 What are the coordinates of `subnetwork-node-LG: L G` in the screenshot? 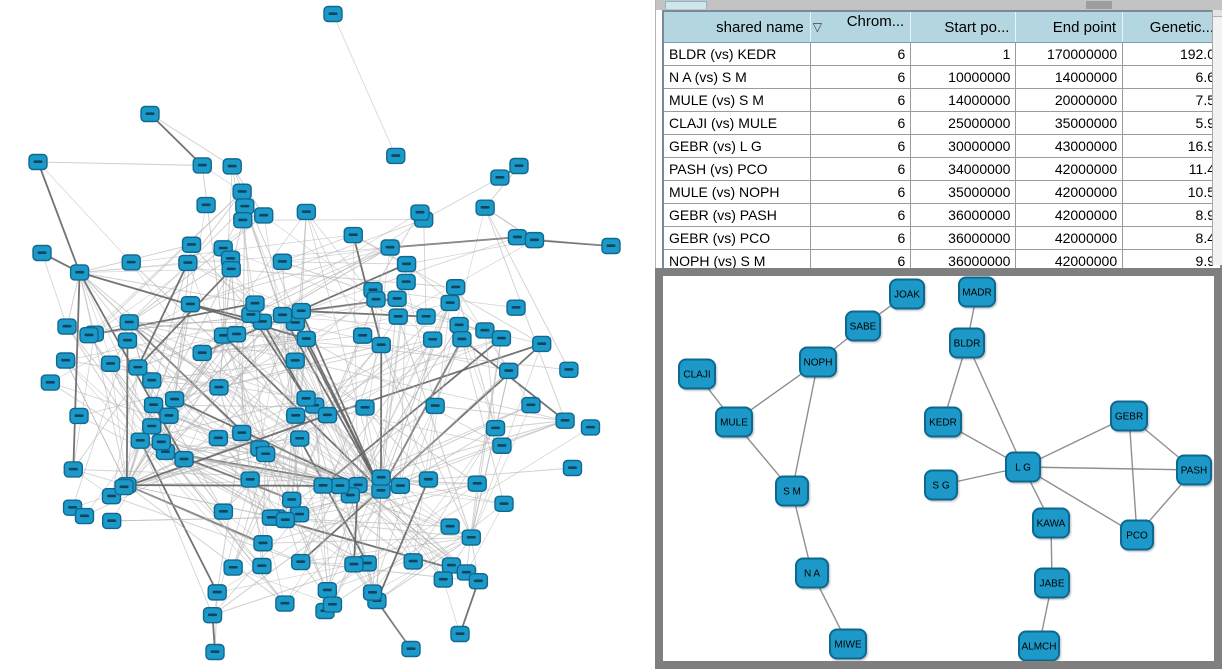 It's located at (1023, 467).